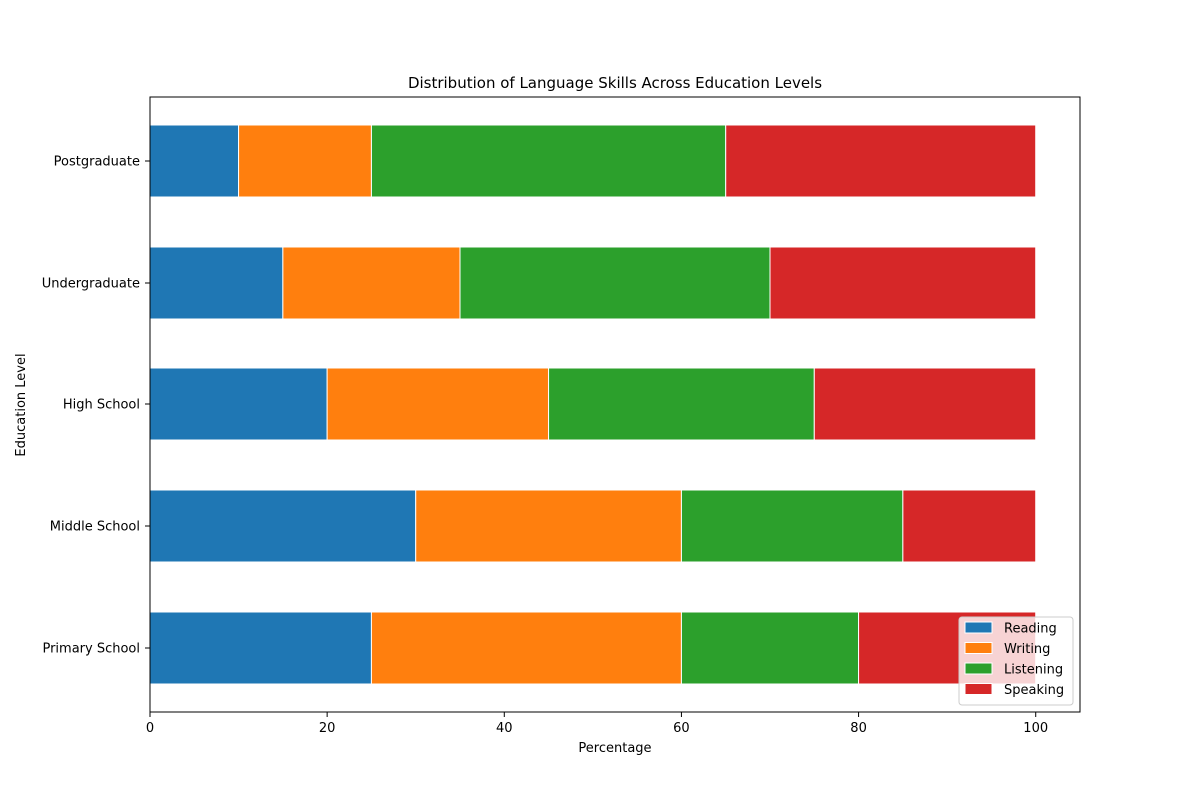 Image resolution: width=1200 pixels, height=804 pixels. What do you see at coordinates (371, 283) in the screenshot?
I see `bar-writing-undergraduate` at bounding box center [371, 283].